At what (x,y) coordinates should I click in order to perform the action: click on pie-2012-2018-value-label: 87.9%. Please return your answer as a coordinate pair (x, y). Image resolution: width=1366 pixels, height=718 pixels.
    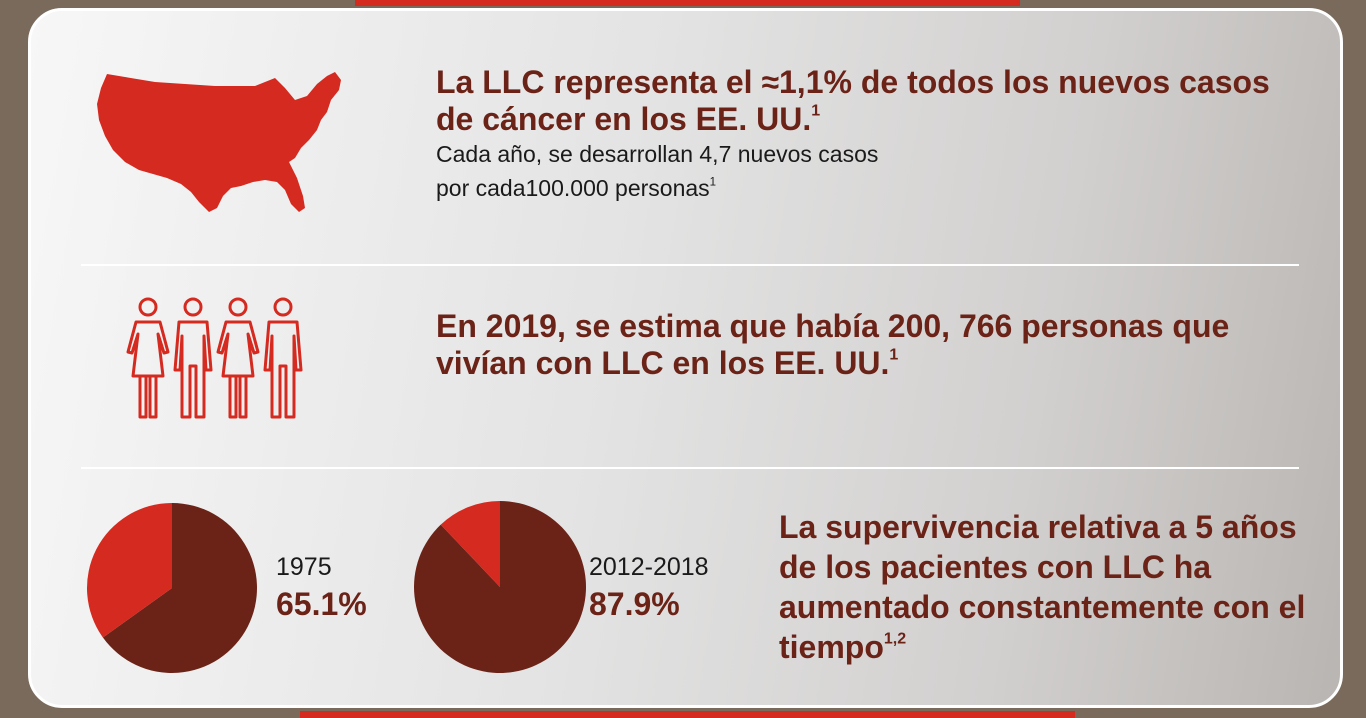
    Looking at the image, I should click on (634, 604).